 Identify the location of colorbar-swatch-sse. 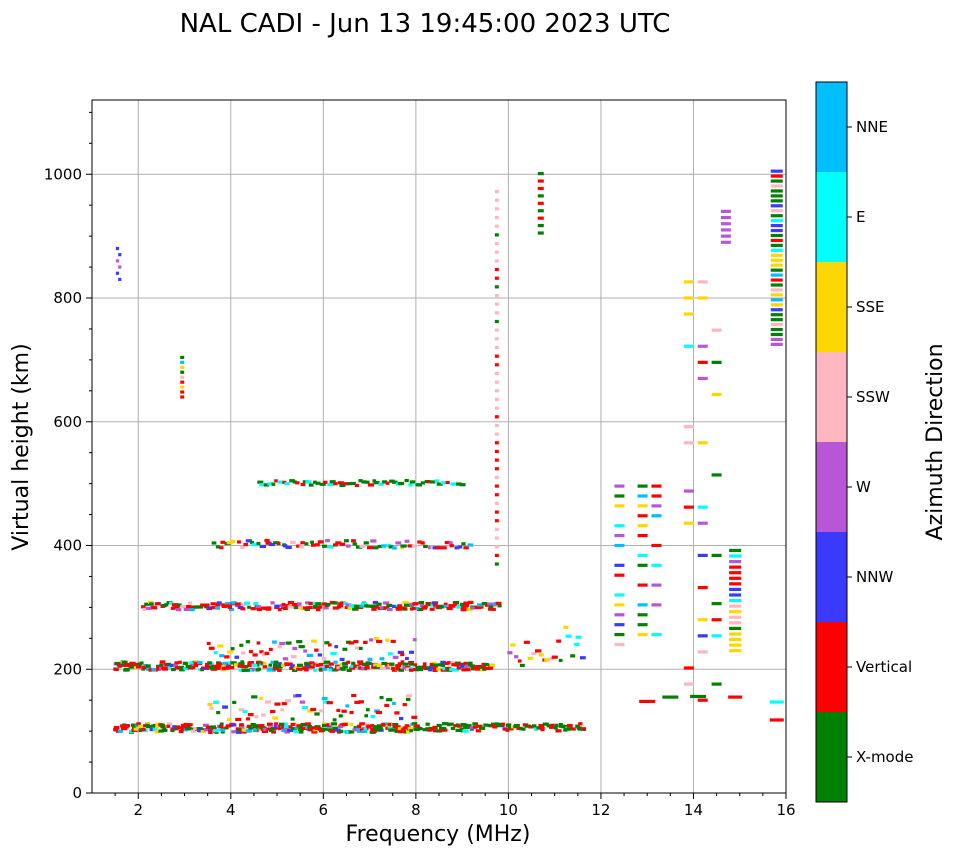
(831, 307).